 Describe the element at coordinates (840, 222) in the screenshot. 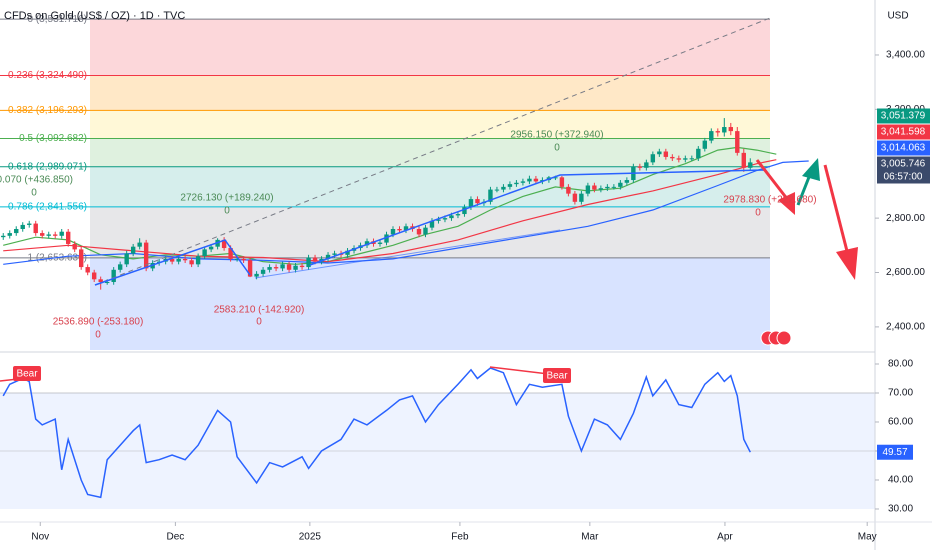

I see `arrow` at that location.